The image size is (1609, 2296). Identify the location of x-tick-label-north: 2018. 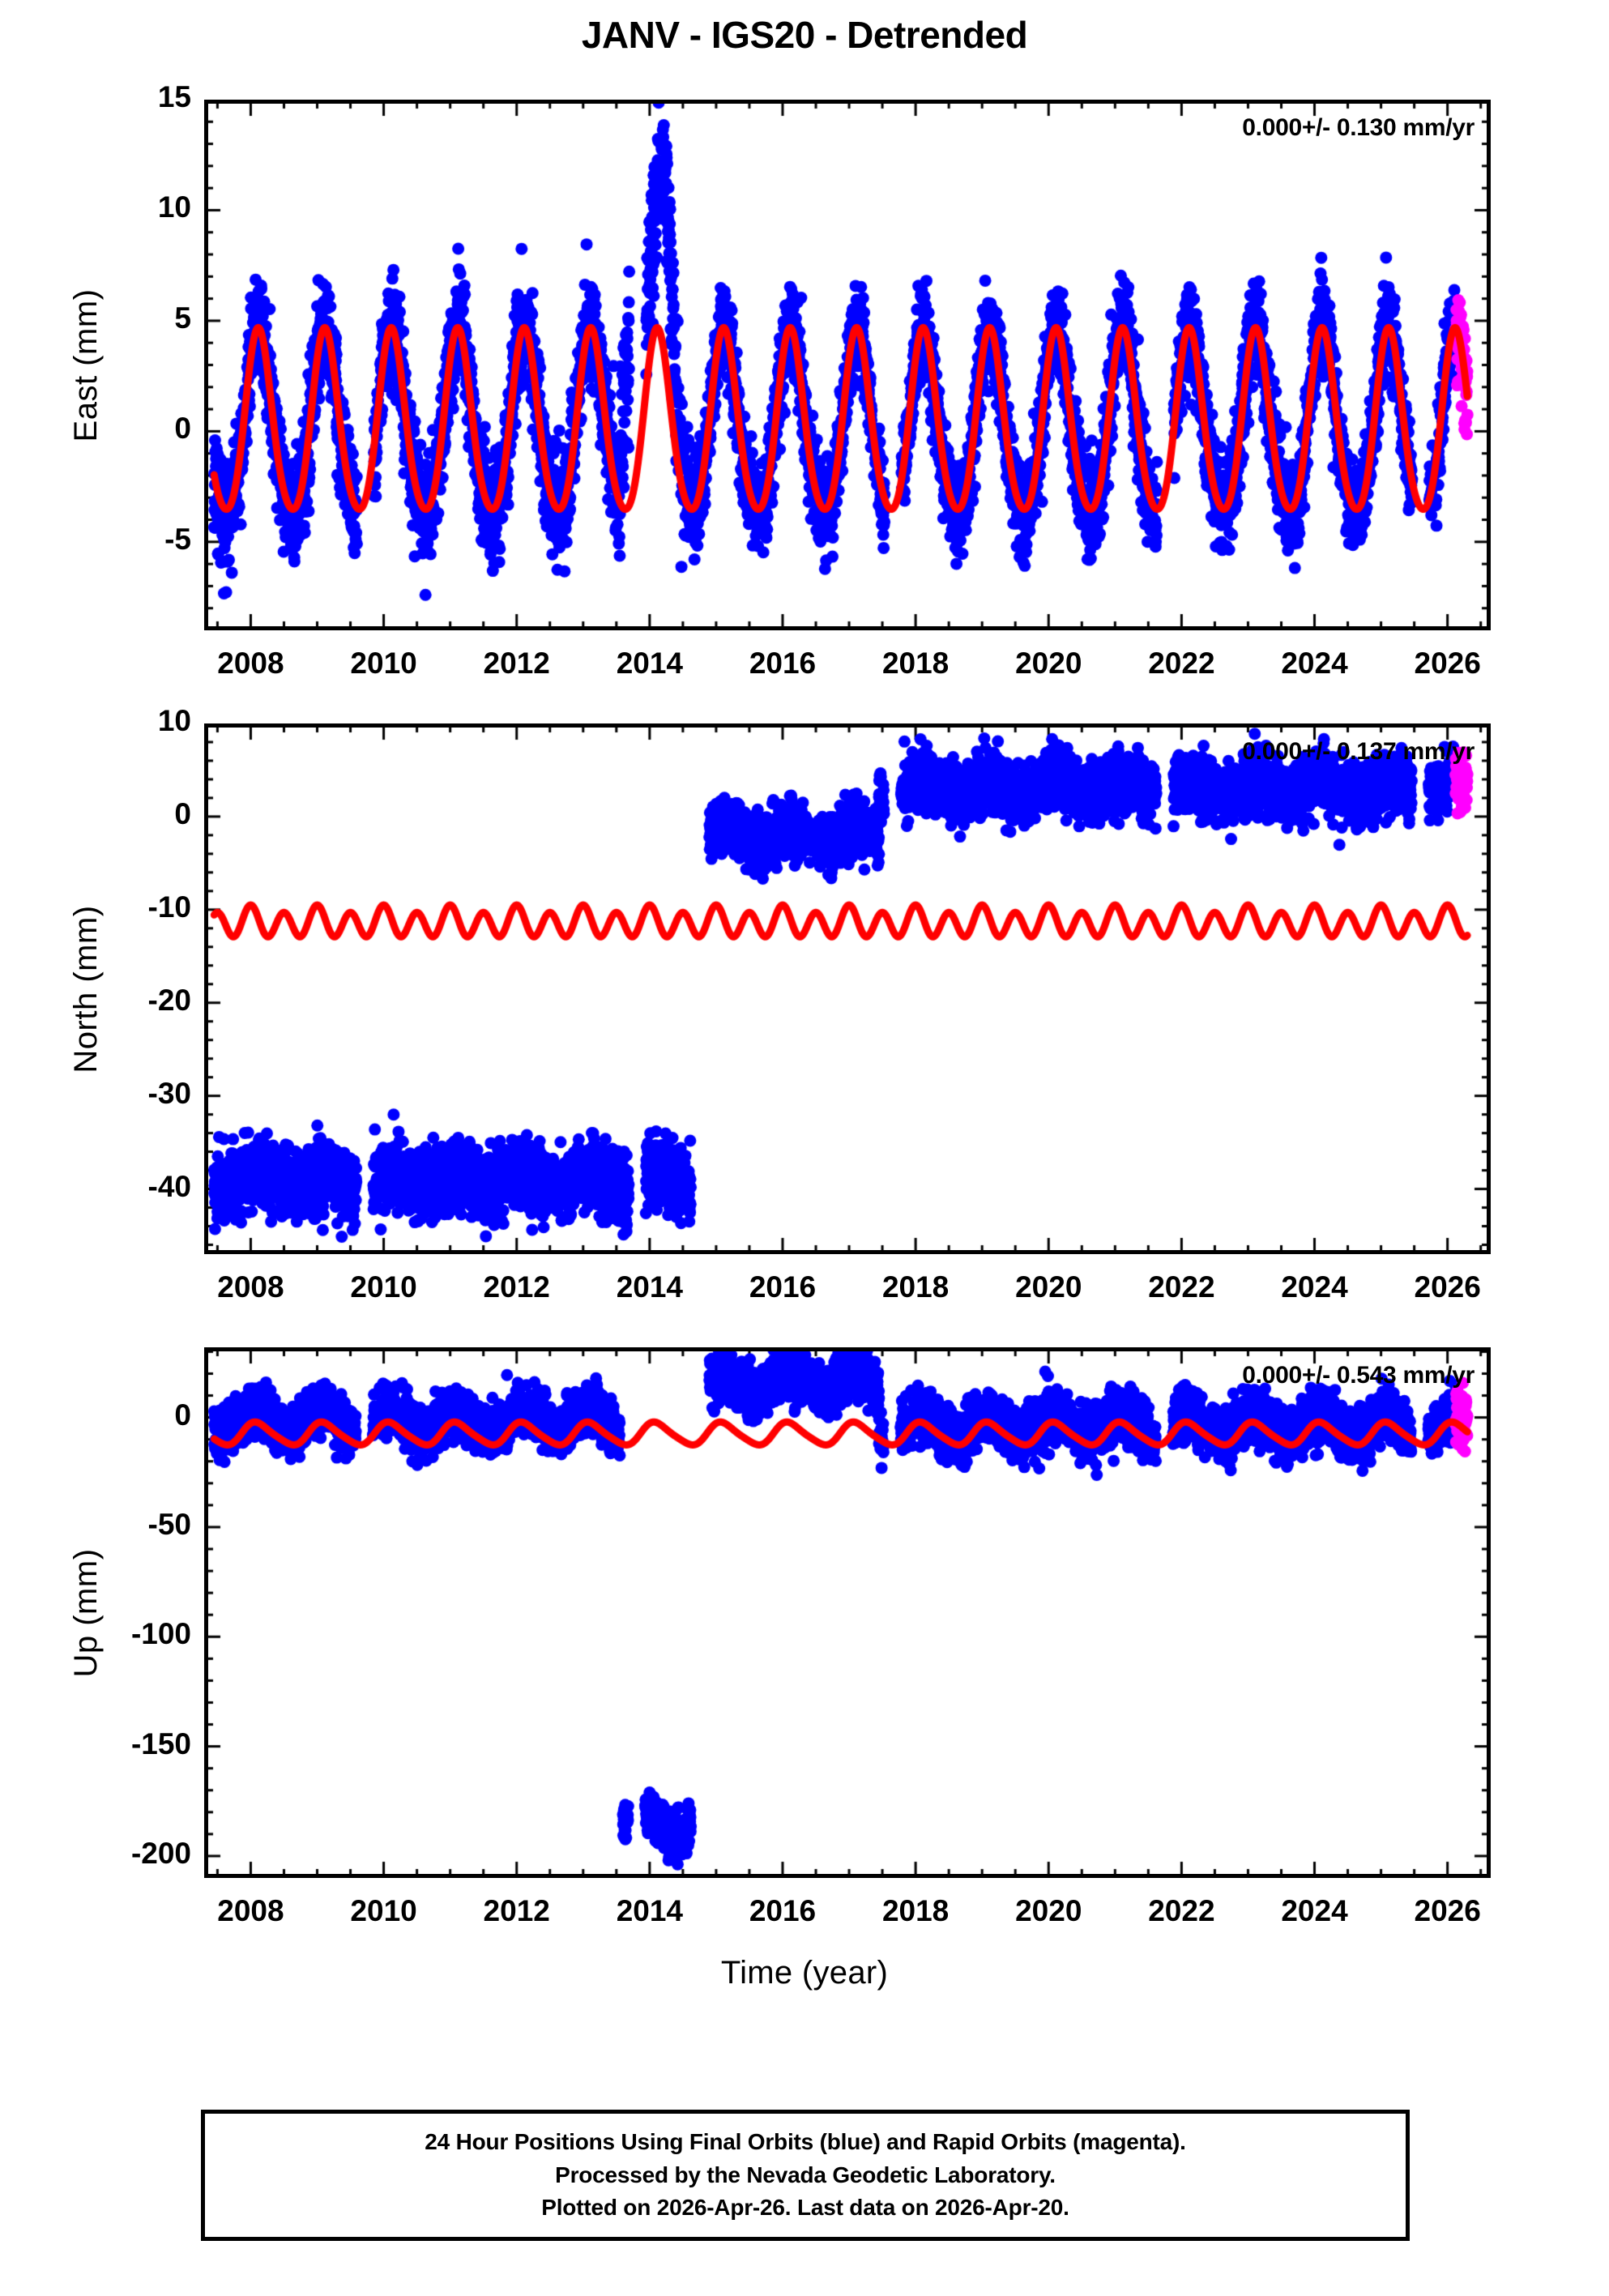
(915, 1287).